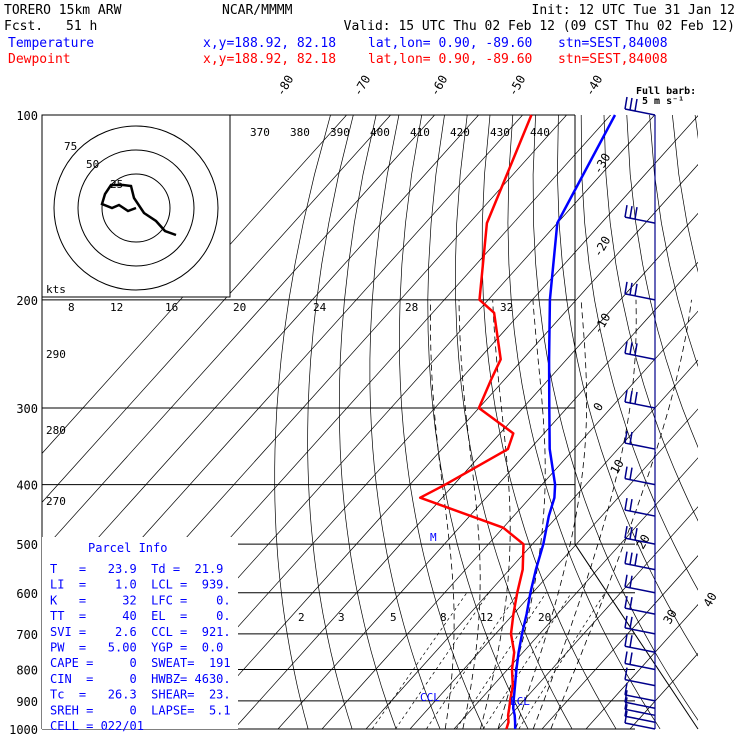  I want to click on parcel-info-row: Tc = 26.3 SHEAR= 23., so click(140, 695).